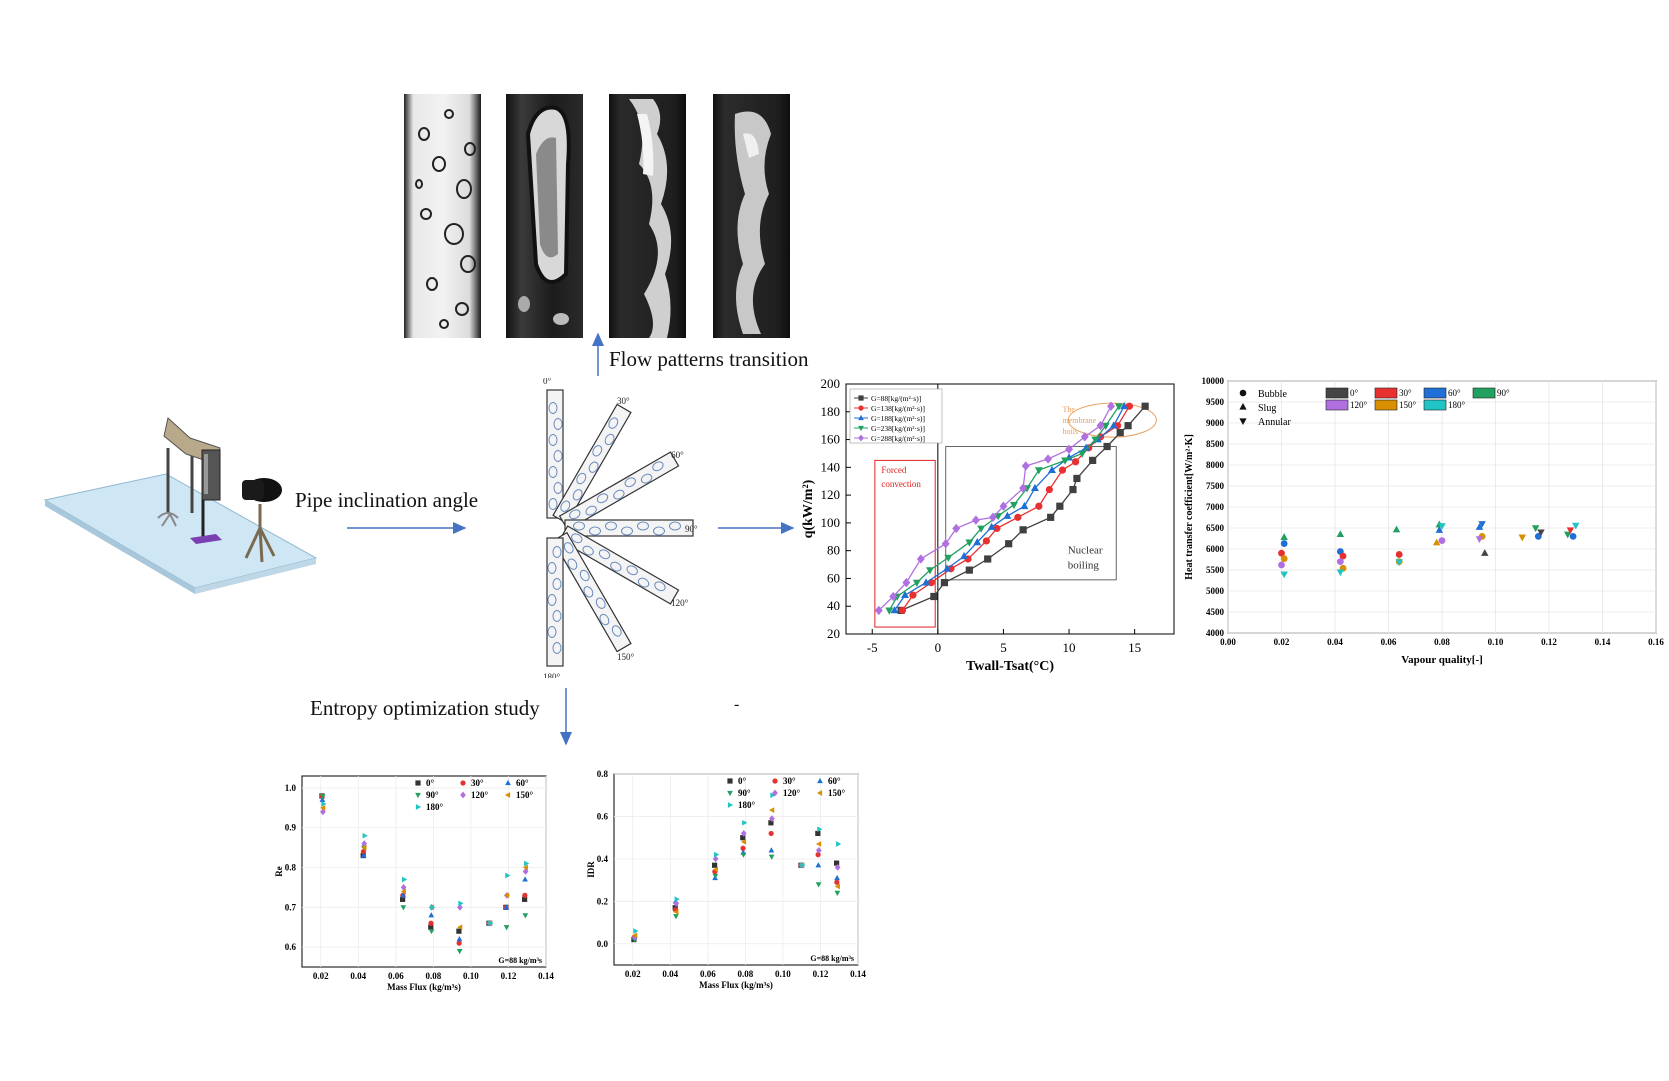 This screenshot has width=1669, height=1081. What do you see at coordinates (905, 543) in the screenshot?
I see `forced-convection-box` at bounding box center [905, 543].